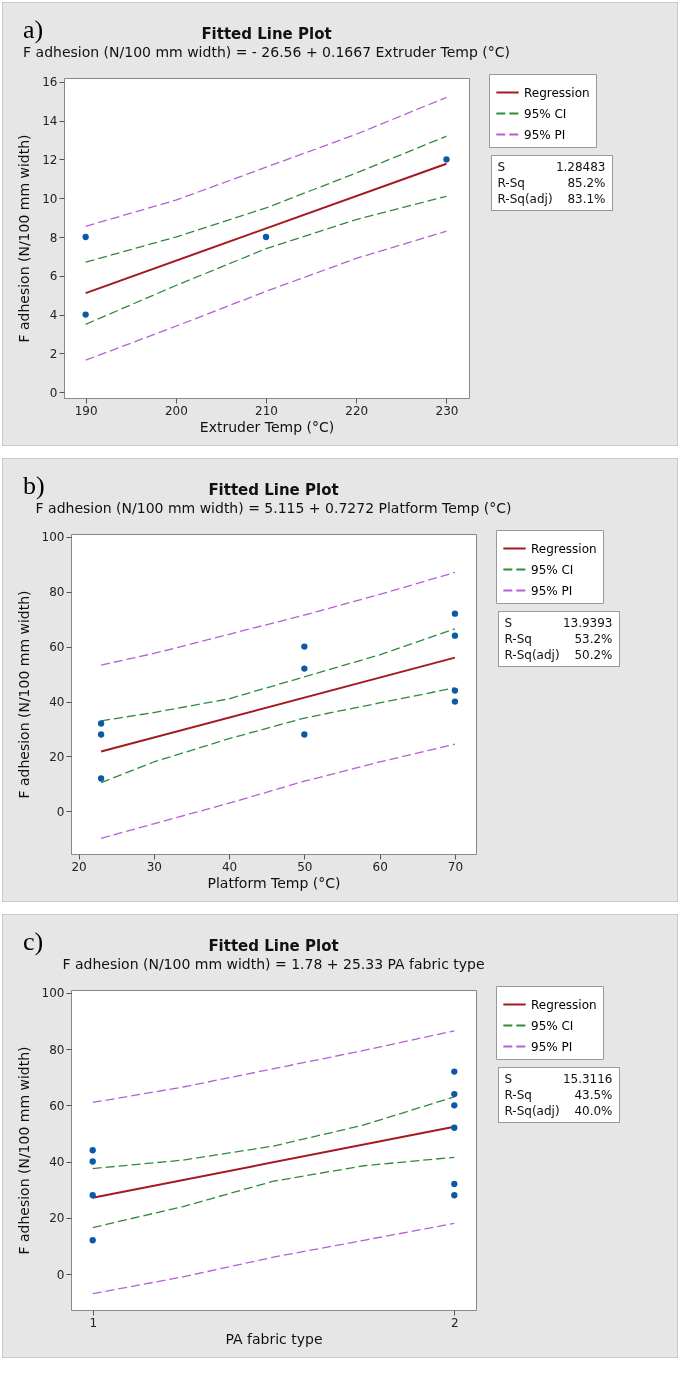  I want to click on x-tick-label: 60, so click(380, 866).